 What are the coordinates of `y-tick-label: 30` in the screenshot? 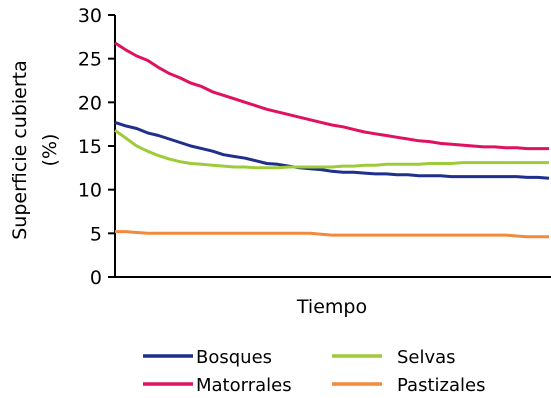 It's located at (90, 16).